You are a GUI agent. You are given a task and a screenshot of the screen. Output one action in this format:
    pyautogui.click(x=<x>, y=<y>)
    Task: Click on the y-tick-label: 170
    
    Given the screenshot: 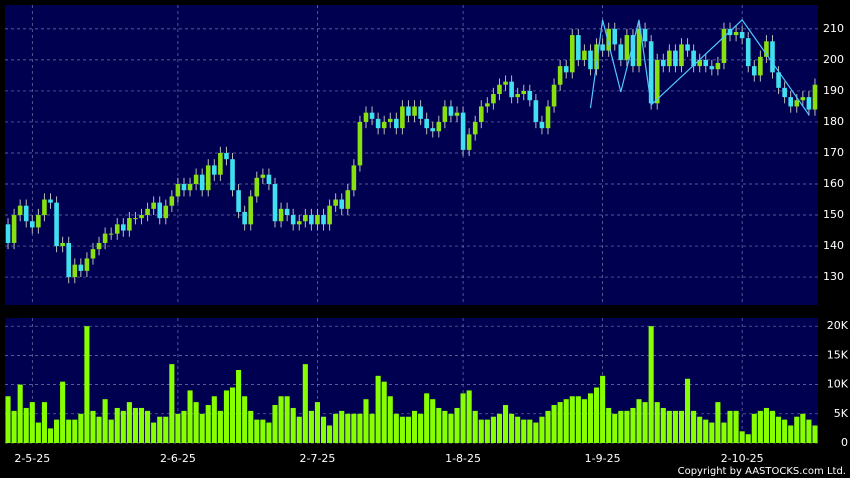 What is the action you would take?
    pyautogui.click(x=833, y=152)
    